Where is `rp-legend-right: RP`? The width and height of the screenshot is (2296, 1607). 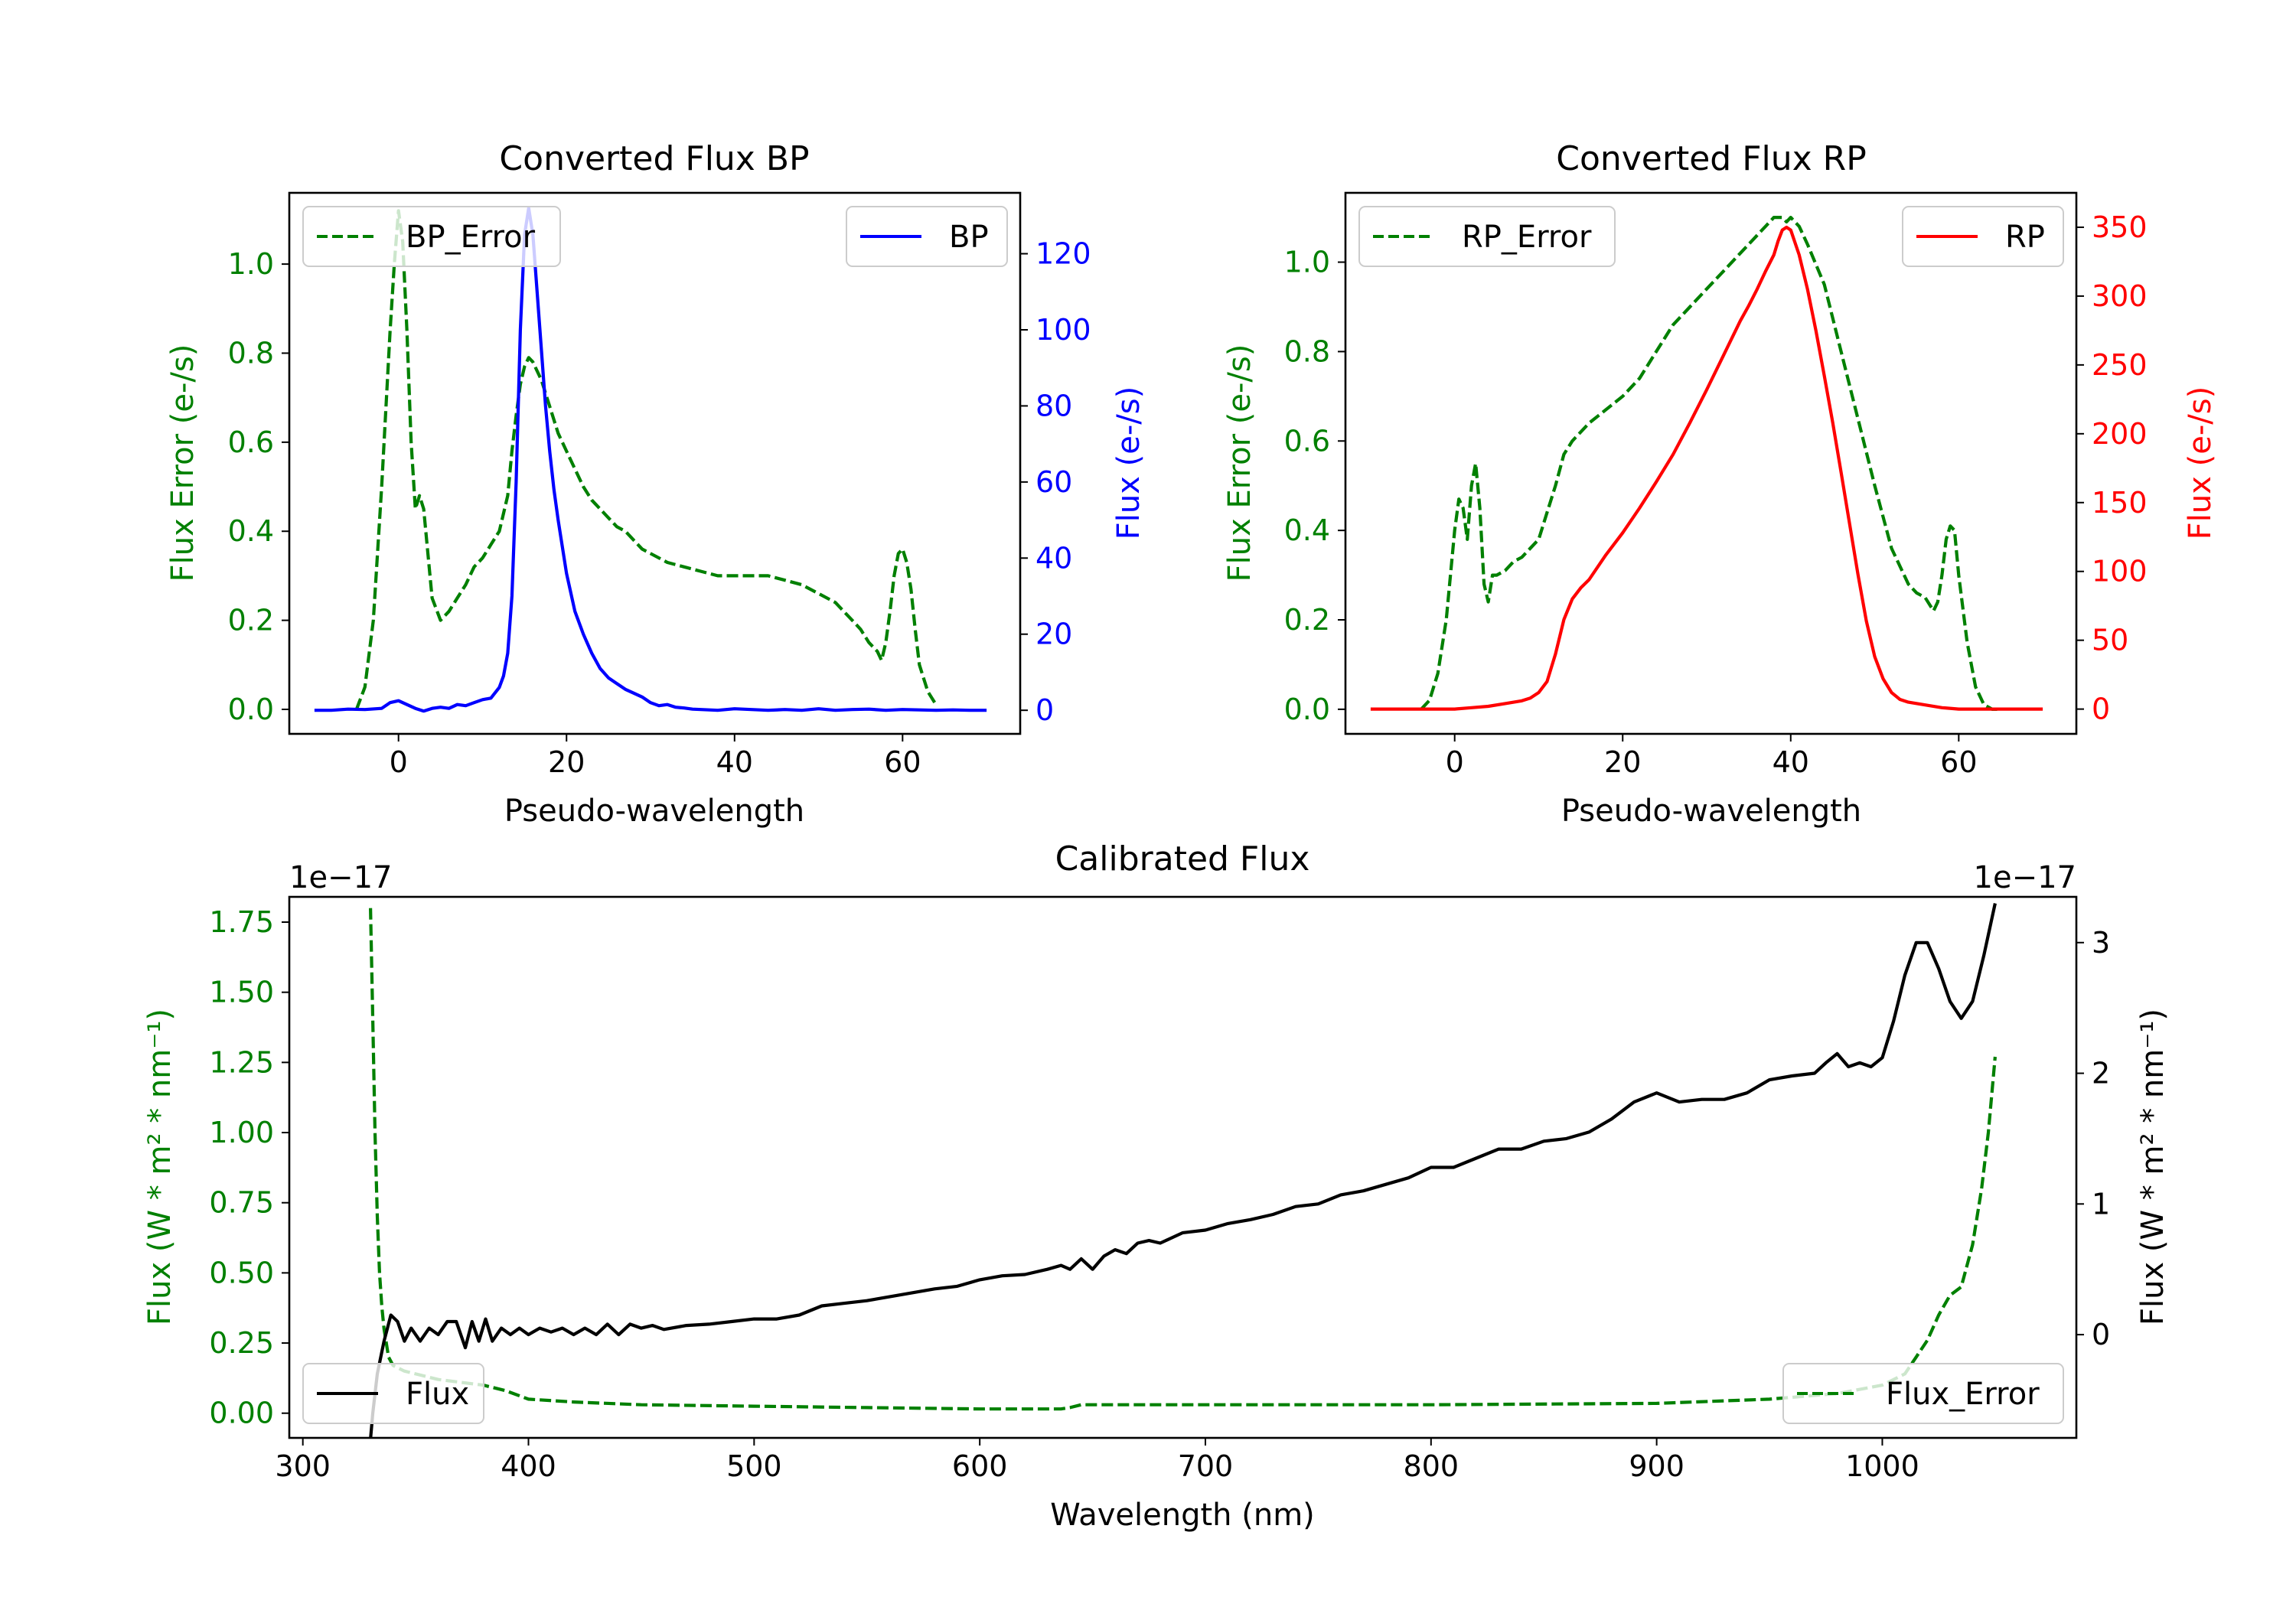 rp-legend-right: RP is located at coordinates (1983, 237).